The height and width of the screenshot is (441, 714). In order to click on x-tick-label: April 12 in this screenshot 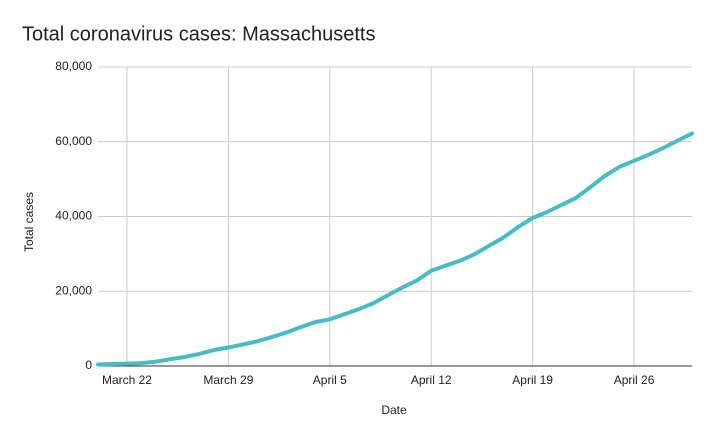, I will do `click(431, 380)`.